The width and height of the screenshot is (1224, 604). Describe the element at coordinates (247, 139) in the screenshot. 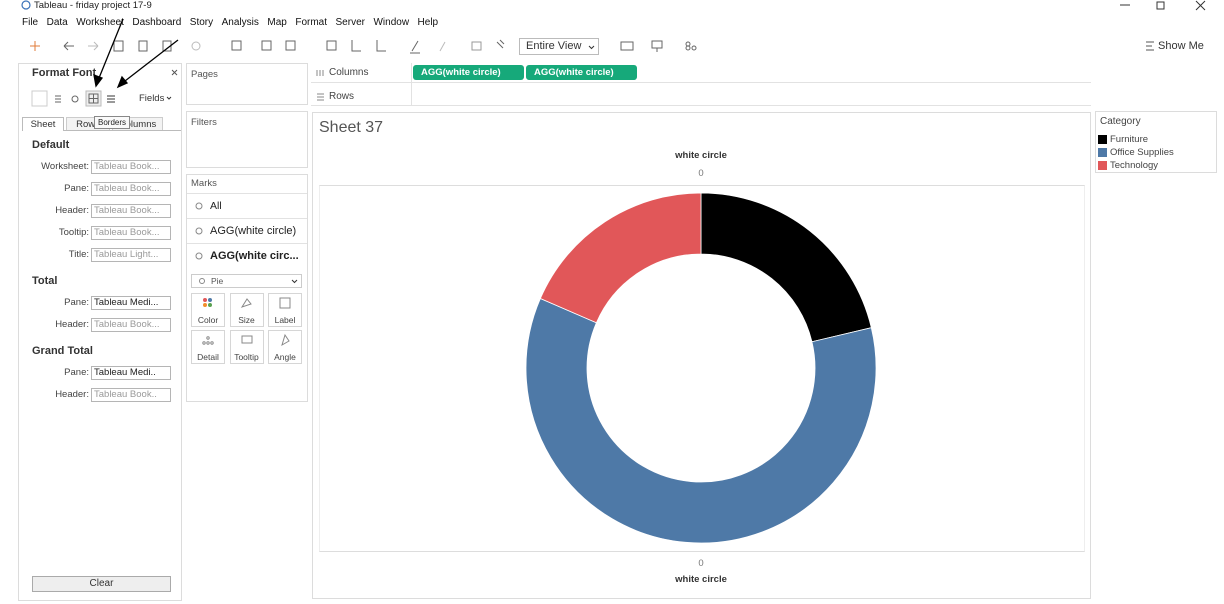

I see `filters-shelf` at that location.